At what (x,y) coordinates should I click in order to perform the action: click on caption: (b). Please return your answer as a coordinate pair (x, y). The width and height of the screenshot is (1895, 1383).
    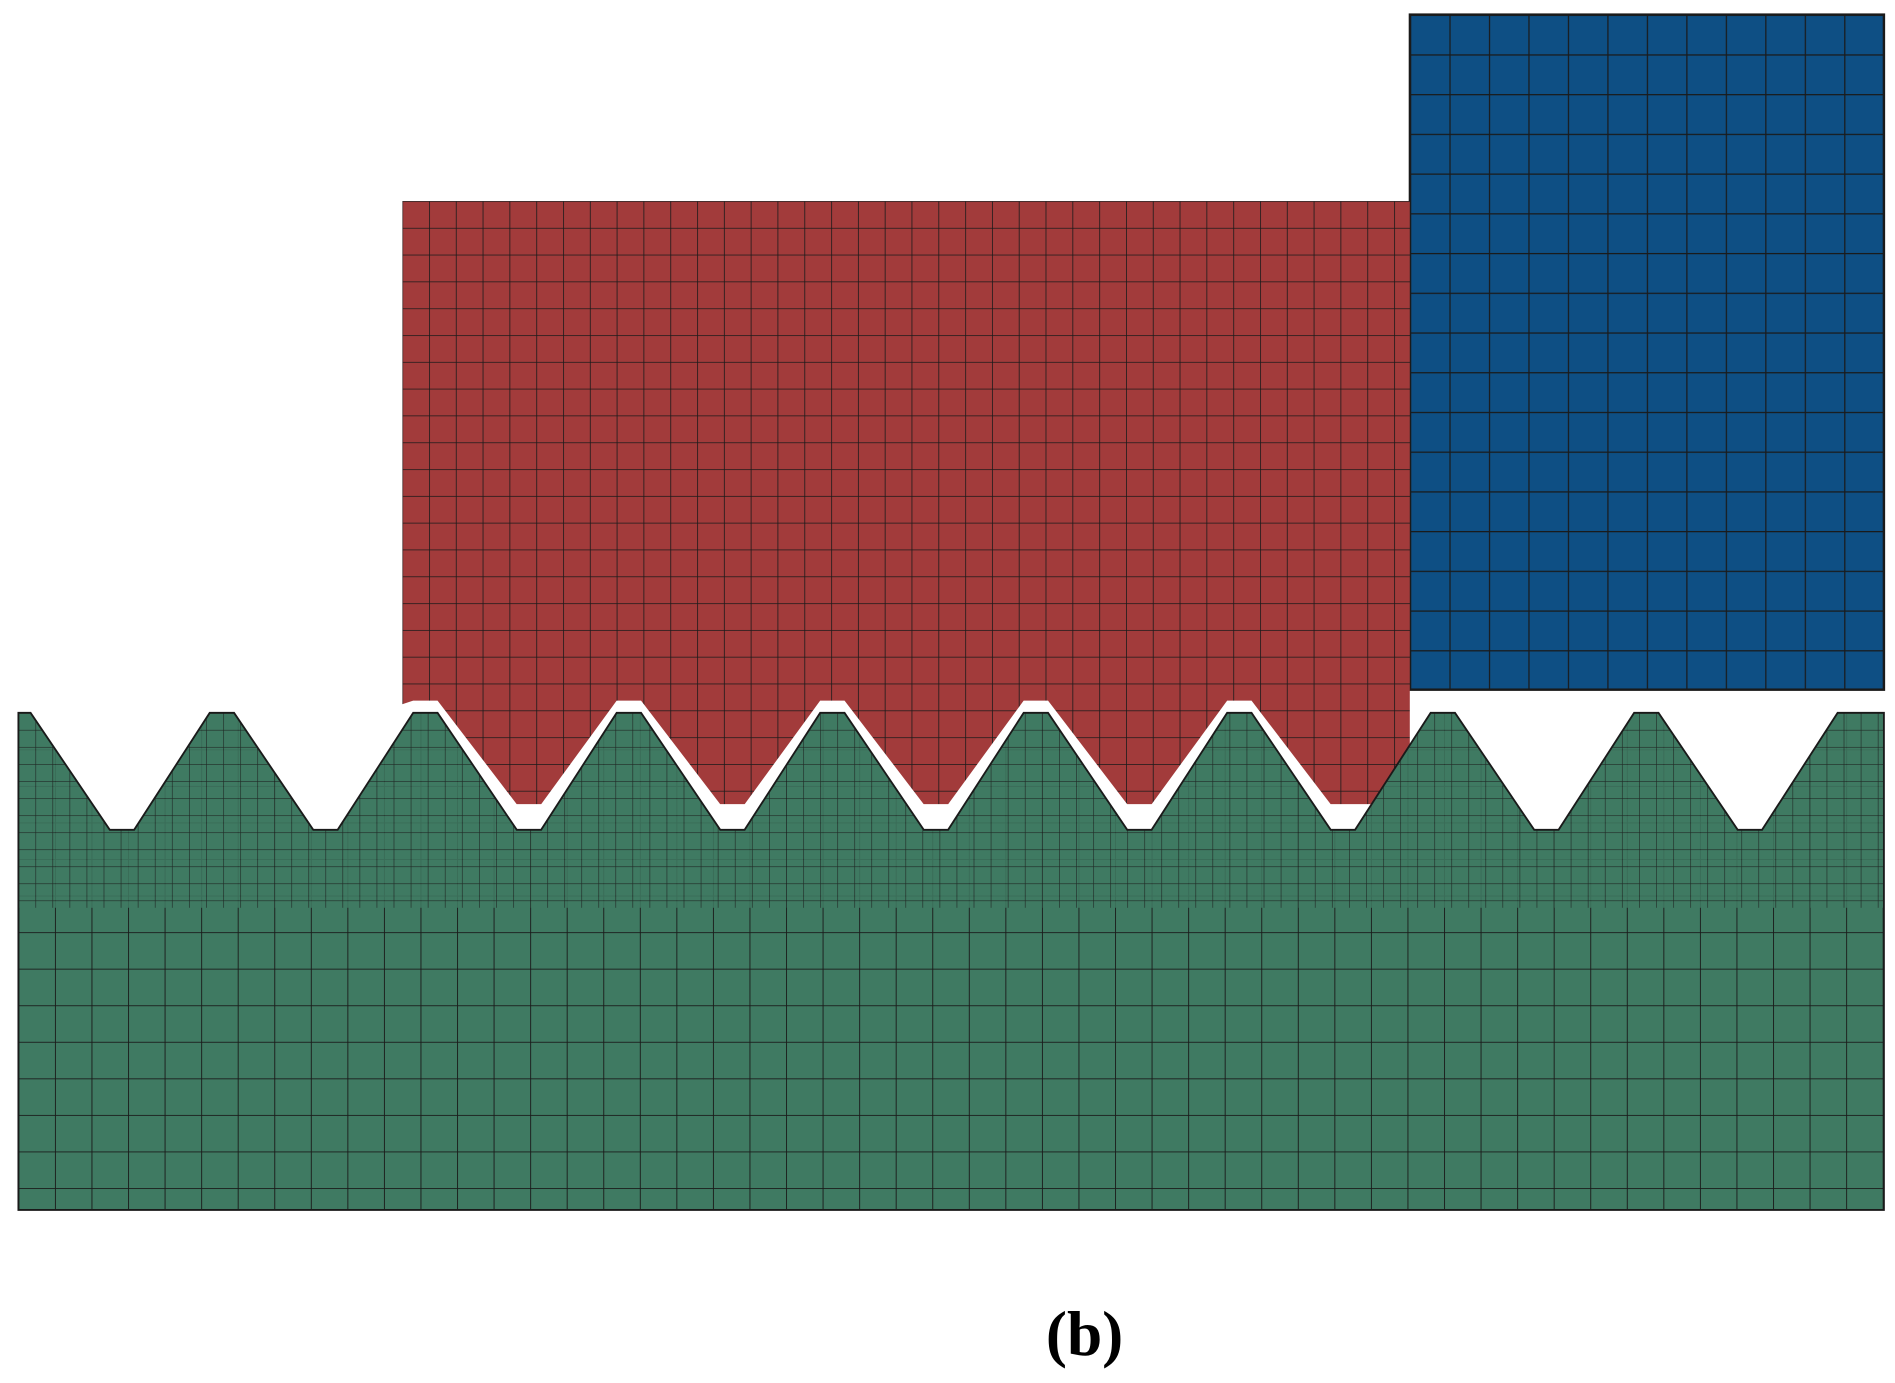
    Looking at the image, I should click on (1084, 1334).